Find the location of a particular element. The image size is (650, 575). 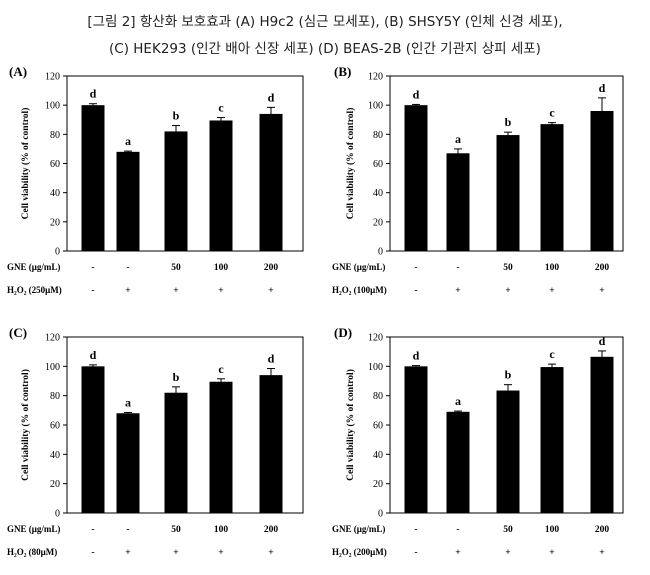

row-label-h2o2: H₂O₂ (200μM) is located at coordinates (359, 552).